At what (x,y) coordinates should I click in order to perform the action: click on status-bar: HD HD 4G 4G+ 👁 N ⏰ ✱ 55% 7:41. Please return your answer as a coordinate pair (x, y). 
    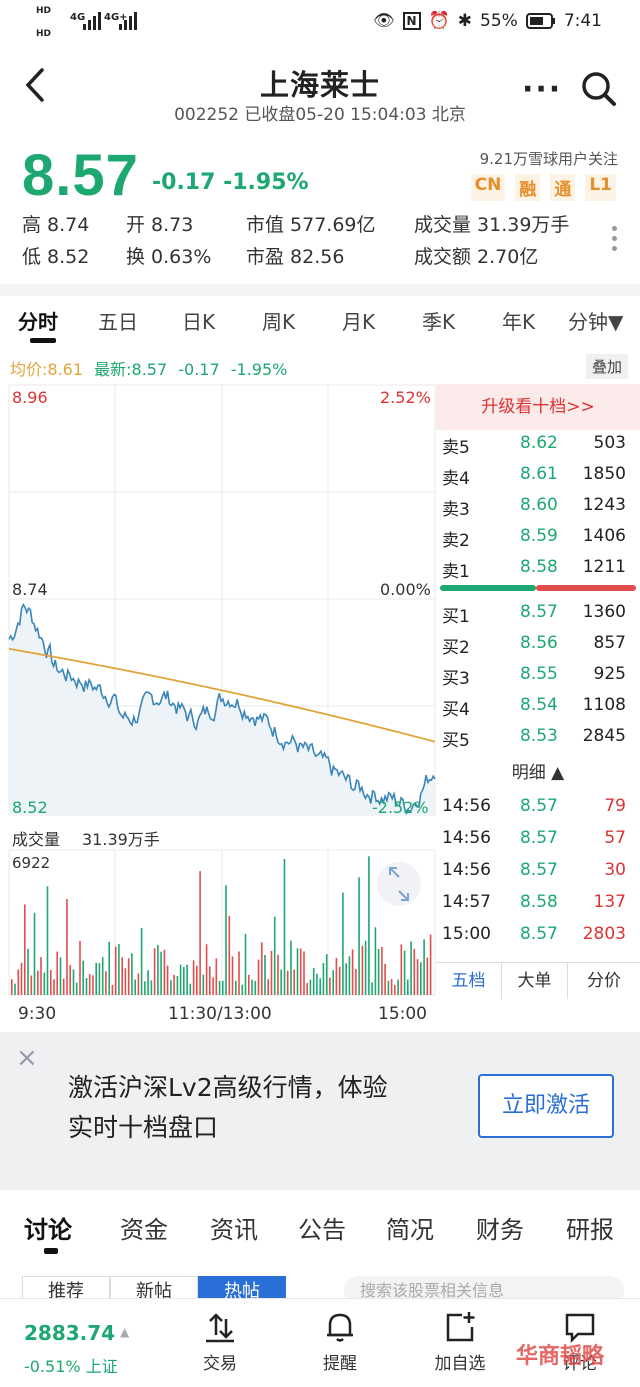
    Looking at the image, I should click on (320, 22).